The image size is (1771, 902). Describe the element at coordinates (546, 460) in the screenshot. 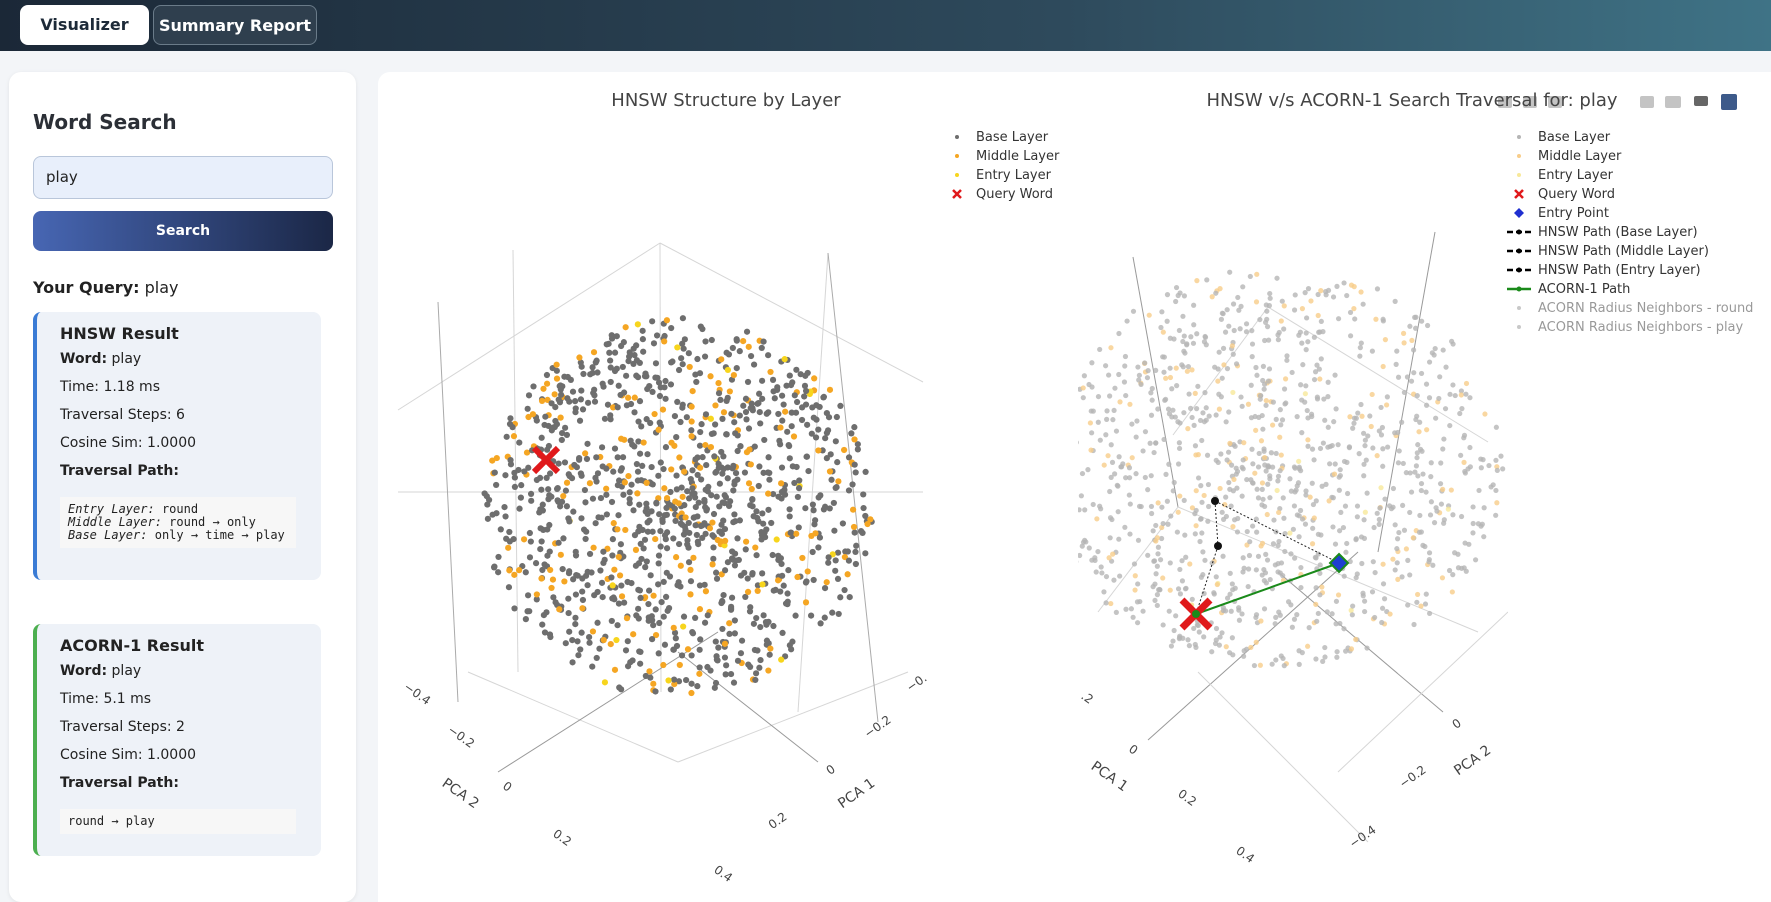

I see `query-marker` at that location.